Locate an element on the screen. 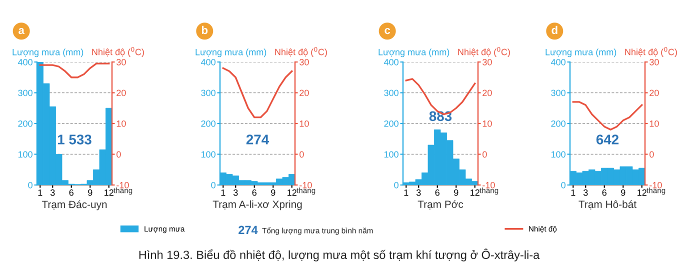 This screenshot has height=274, width=678. chart-title: a is located at coordinates (21, 31).